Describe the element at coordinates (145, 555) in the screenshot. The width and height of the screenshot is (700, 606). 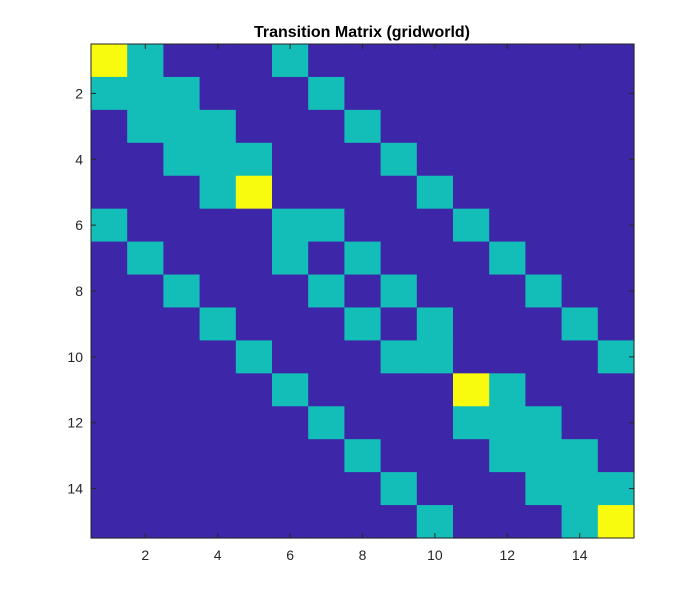
I see `x-tick-label: 2` at that location.